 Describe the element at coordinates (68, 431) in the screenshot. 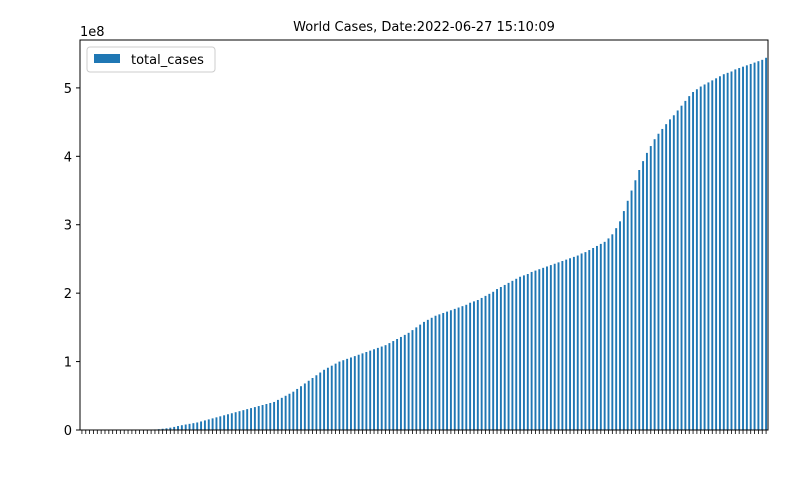

I see `y-tick-label: 0` at that location.